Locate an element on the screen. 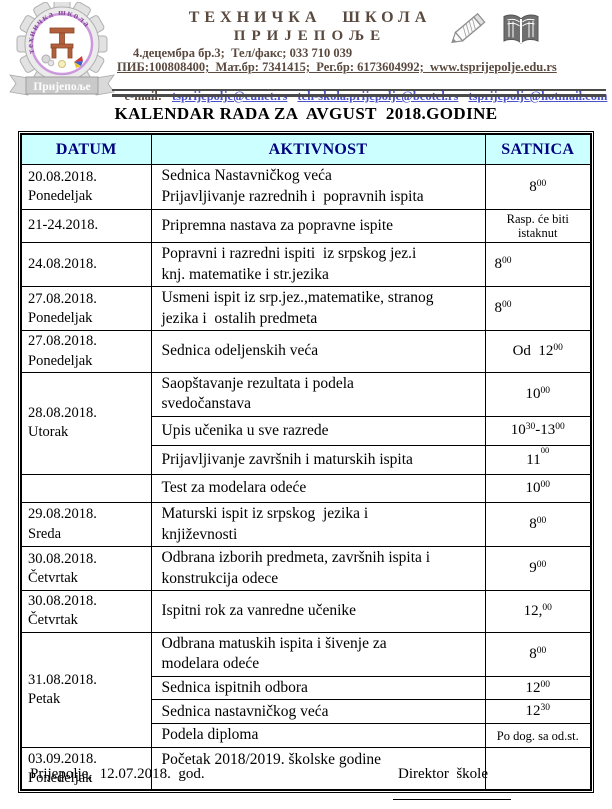 The image size is (612, 809). activity-cell: Test za modelara odeće is located at coordinates (318, 488).